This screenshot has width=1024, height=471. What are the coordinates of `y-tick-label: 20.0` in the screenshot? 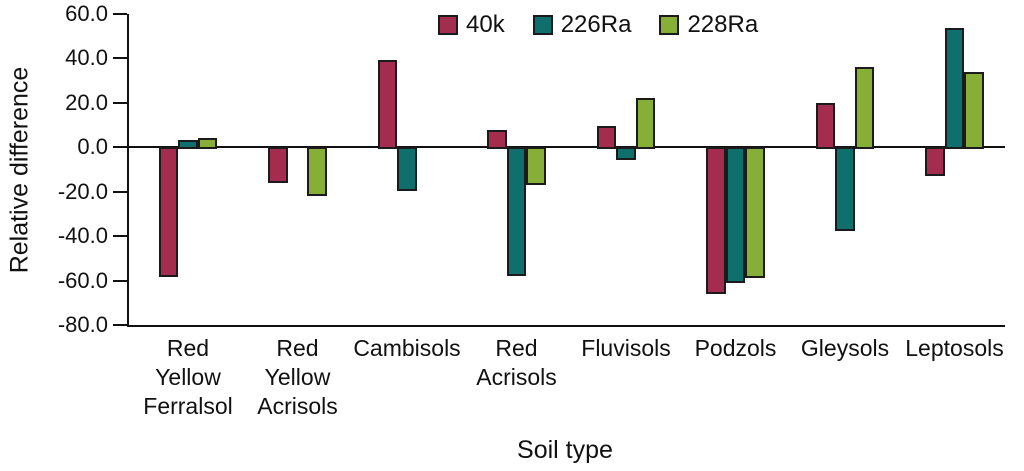 It's located at (86, 102).